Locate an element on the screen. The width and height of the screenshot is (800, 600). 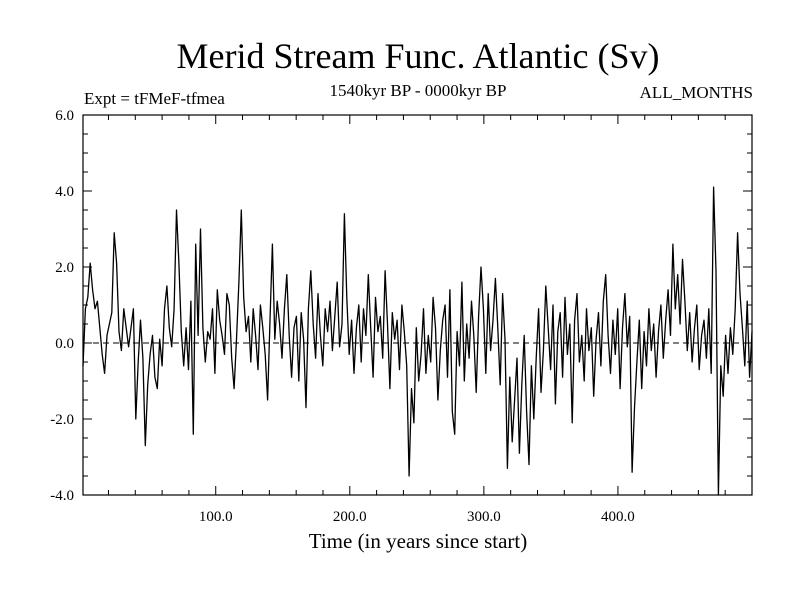
x-axis-label: Time (in years since start) is located at coordinates (418, 541).